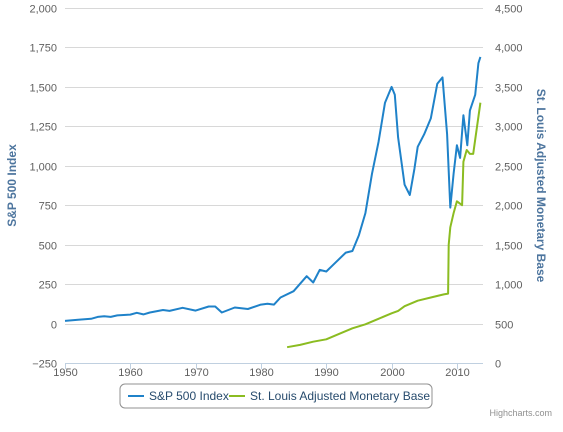 The image size is (563, 432). What do you see at coordinates (43, 10) in the screenshot?
I see `left-tick-label: 2,000` at bounding box center [43, 10].